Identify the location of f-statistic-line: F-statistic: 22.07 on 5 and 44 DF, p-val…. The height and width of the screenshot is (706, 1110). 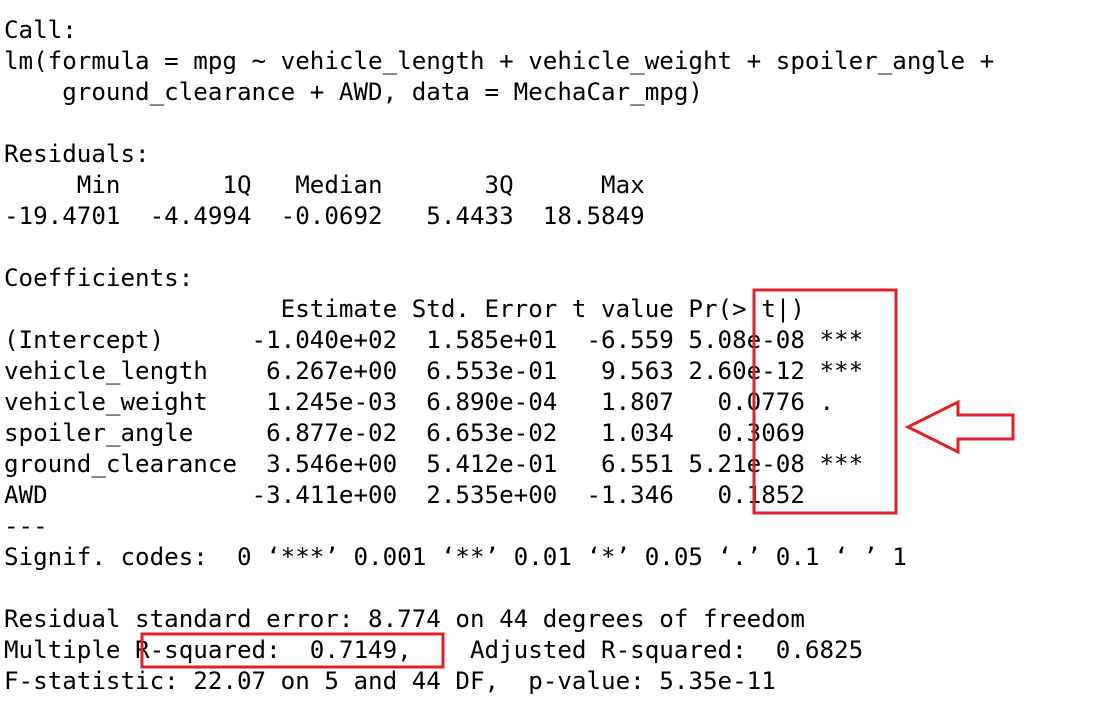
(390, 681).